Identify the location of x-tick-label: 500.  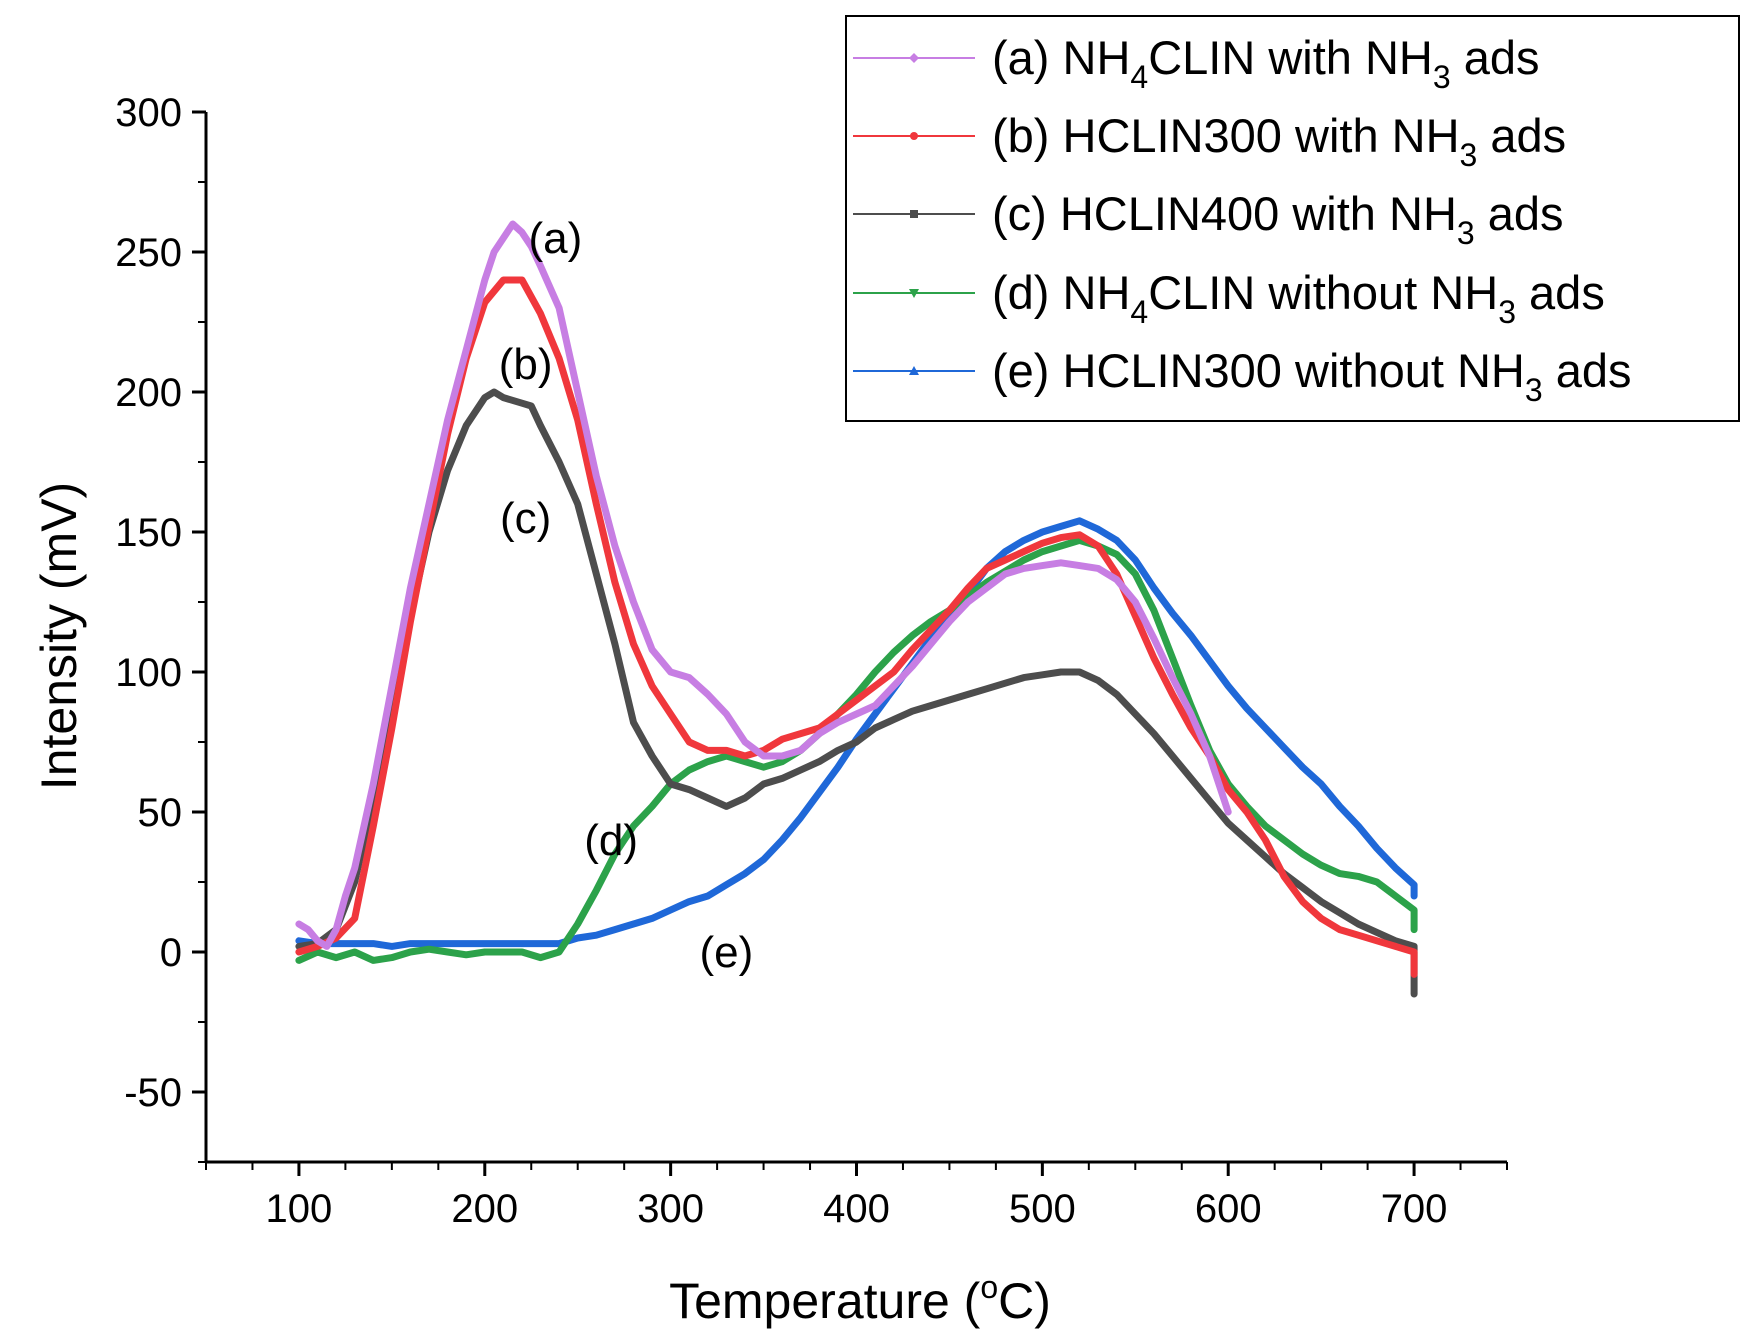
(1042, 1209).